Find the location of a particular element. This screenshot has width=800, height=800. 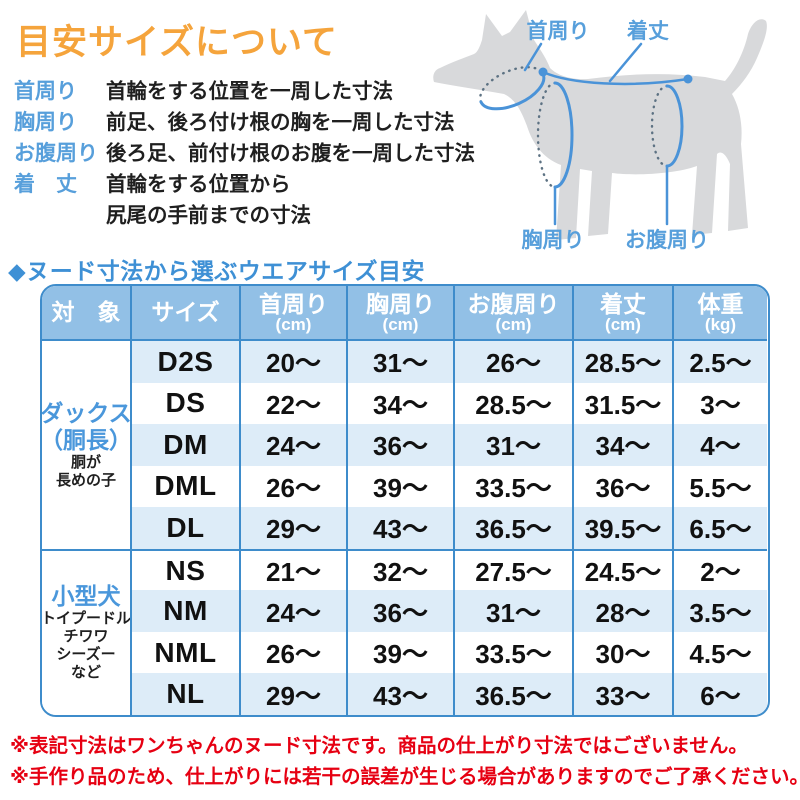

value-cell: 6.5〜 is located at coordinates (719, 528).